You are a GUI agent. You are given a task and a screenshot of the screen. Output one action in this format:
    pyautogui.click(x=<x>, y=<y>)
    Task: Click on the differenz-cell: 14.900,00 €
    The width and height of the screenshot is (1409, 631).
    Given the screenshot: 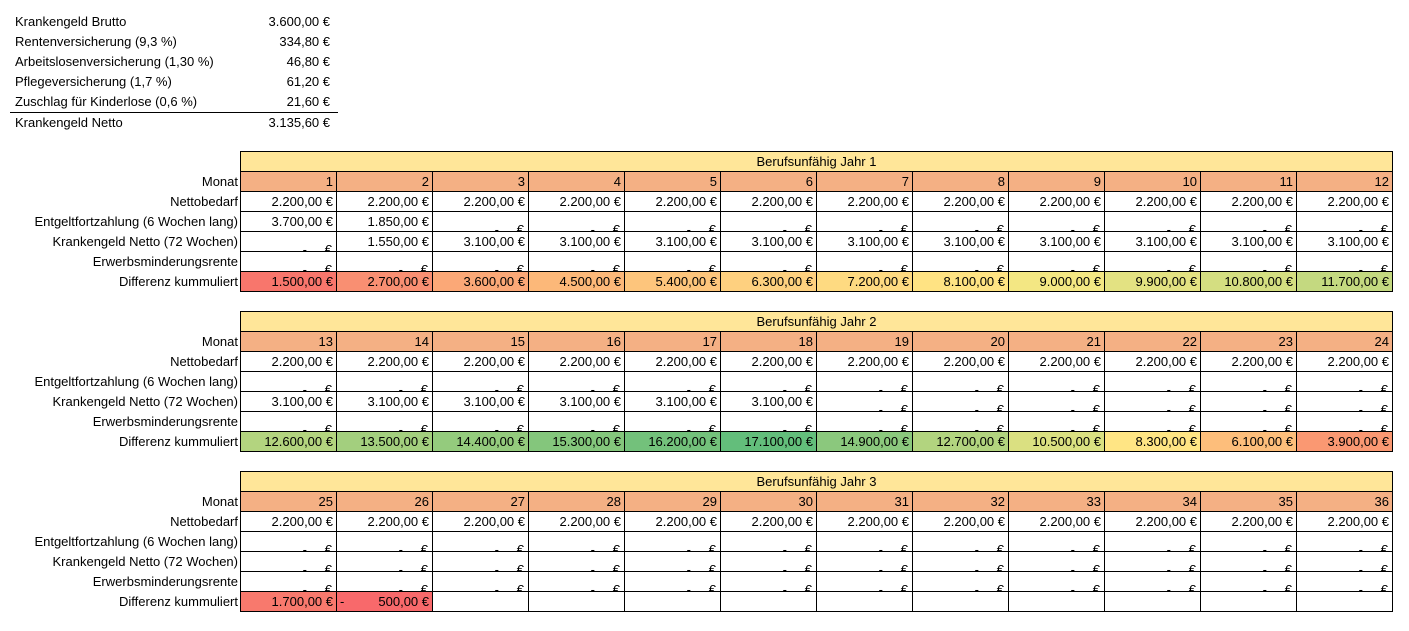 What is the action you would take?
    pyautogui.click(x=864, y=441)
    